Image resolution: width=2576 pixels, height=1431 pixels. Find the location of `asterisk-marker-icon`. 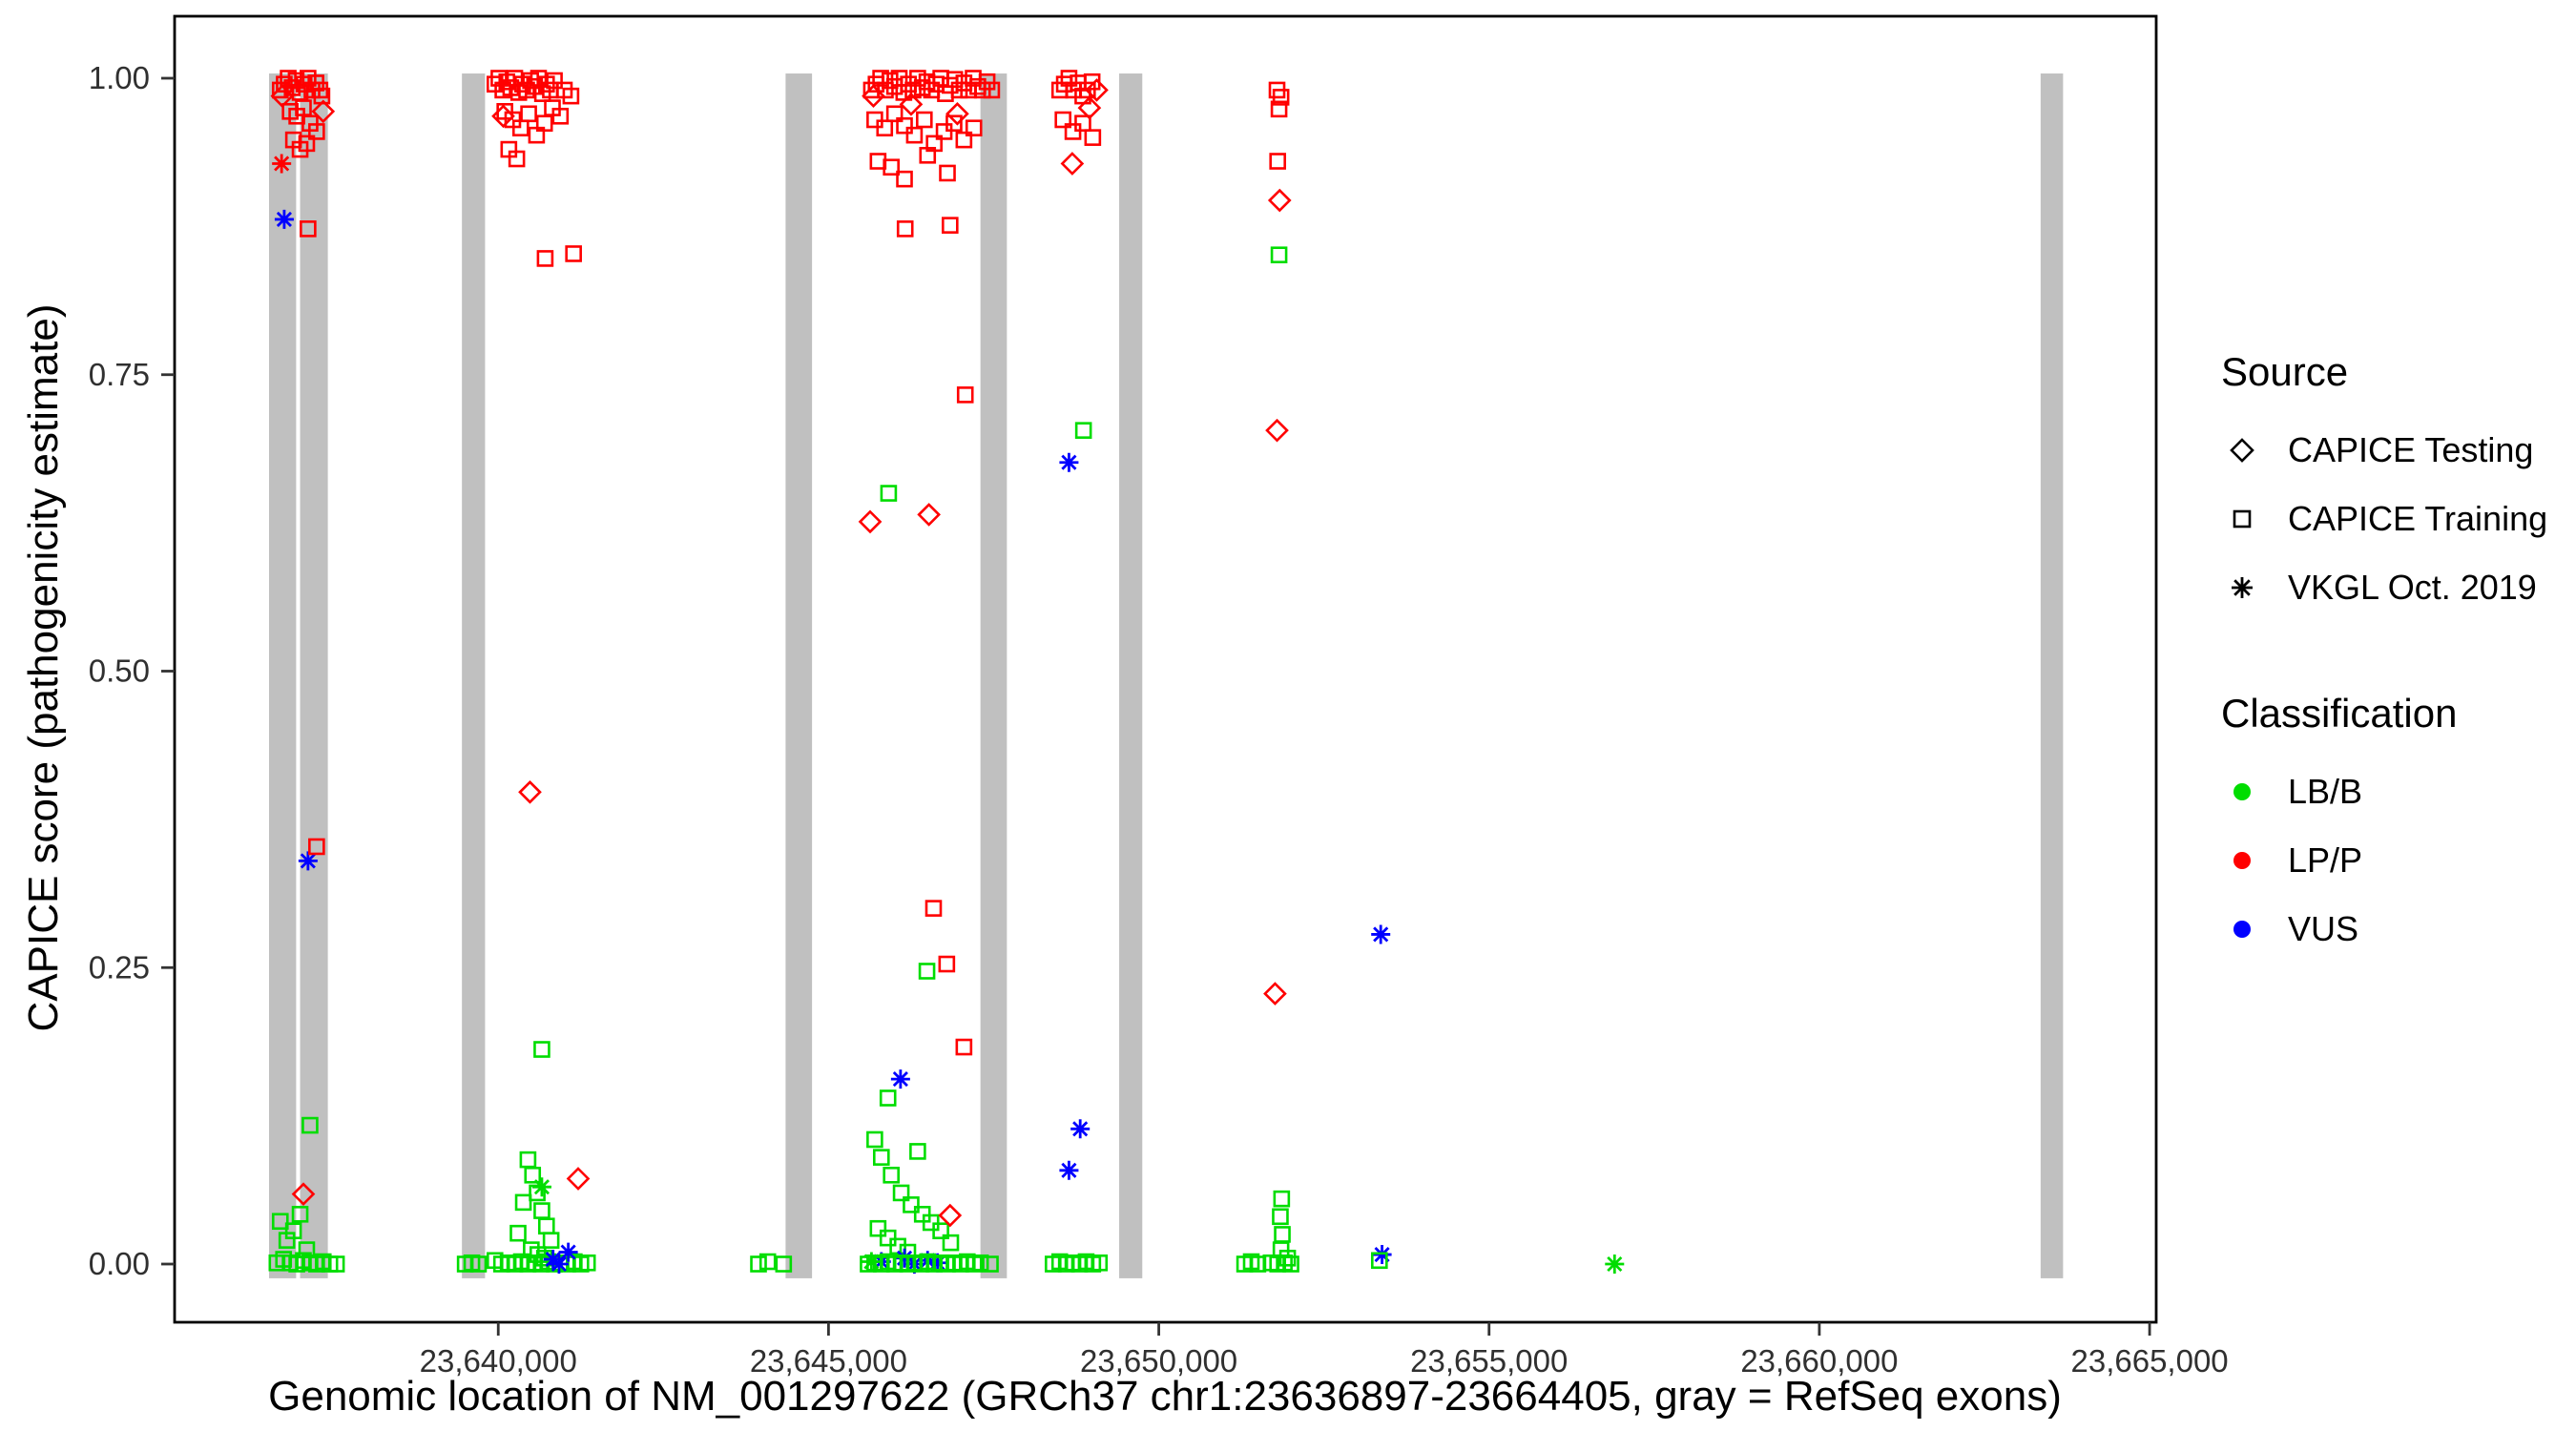

asterisk-marker-icon is located at coordinates (2242, 587).